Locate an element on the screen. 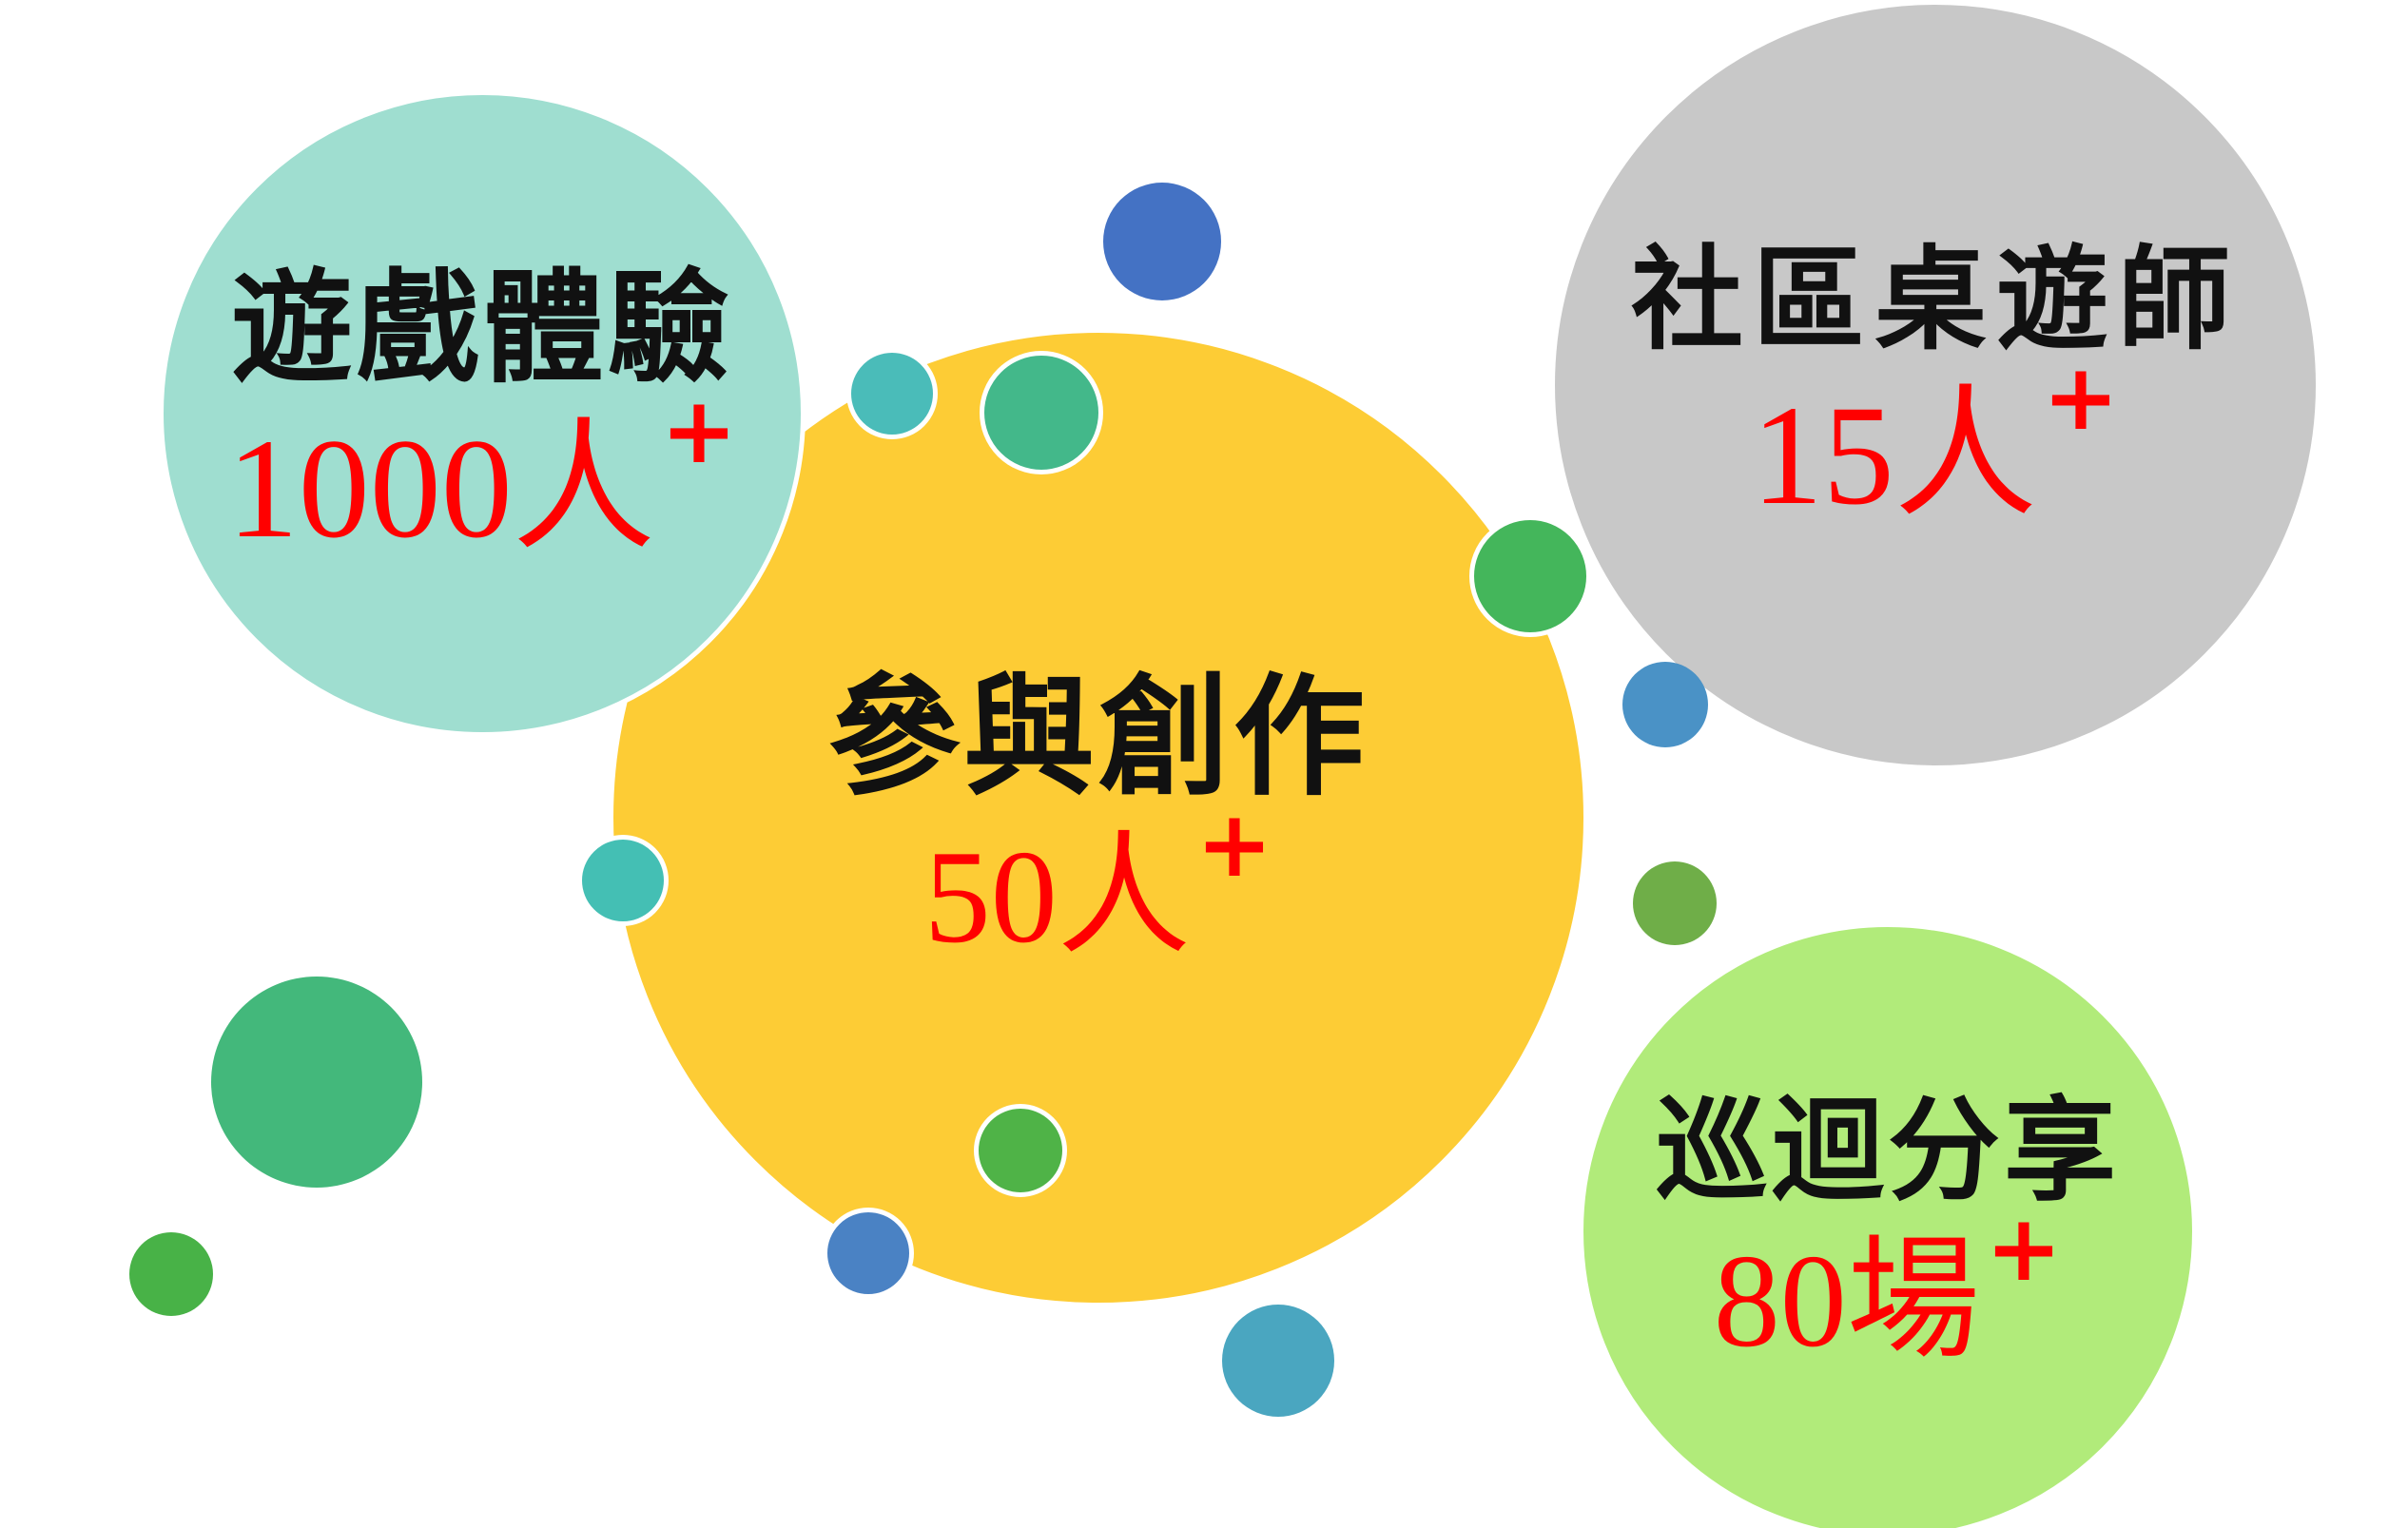 The width and height of the screenshot is (2408, 1528). community-game-master-value-row: 15人 + is located at coordinates (1935, 443).